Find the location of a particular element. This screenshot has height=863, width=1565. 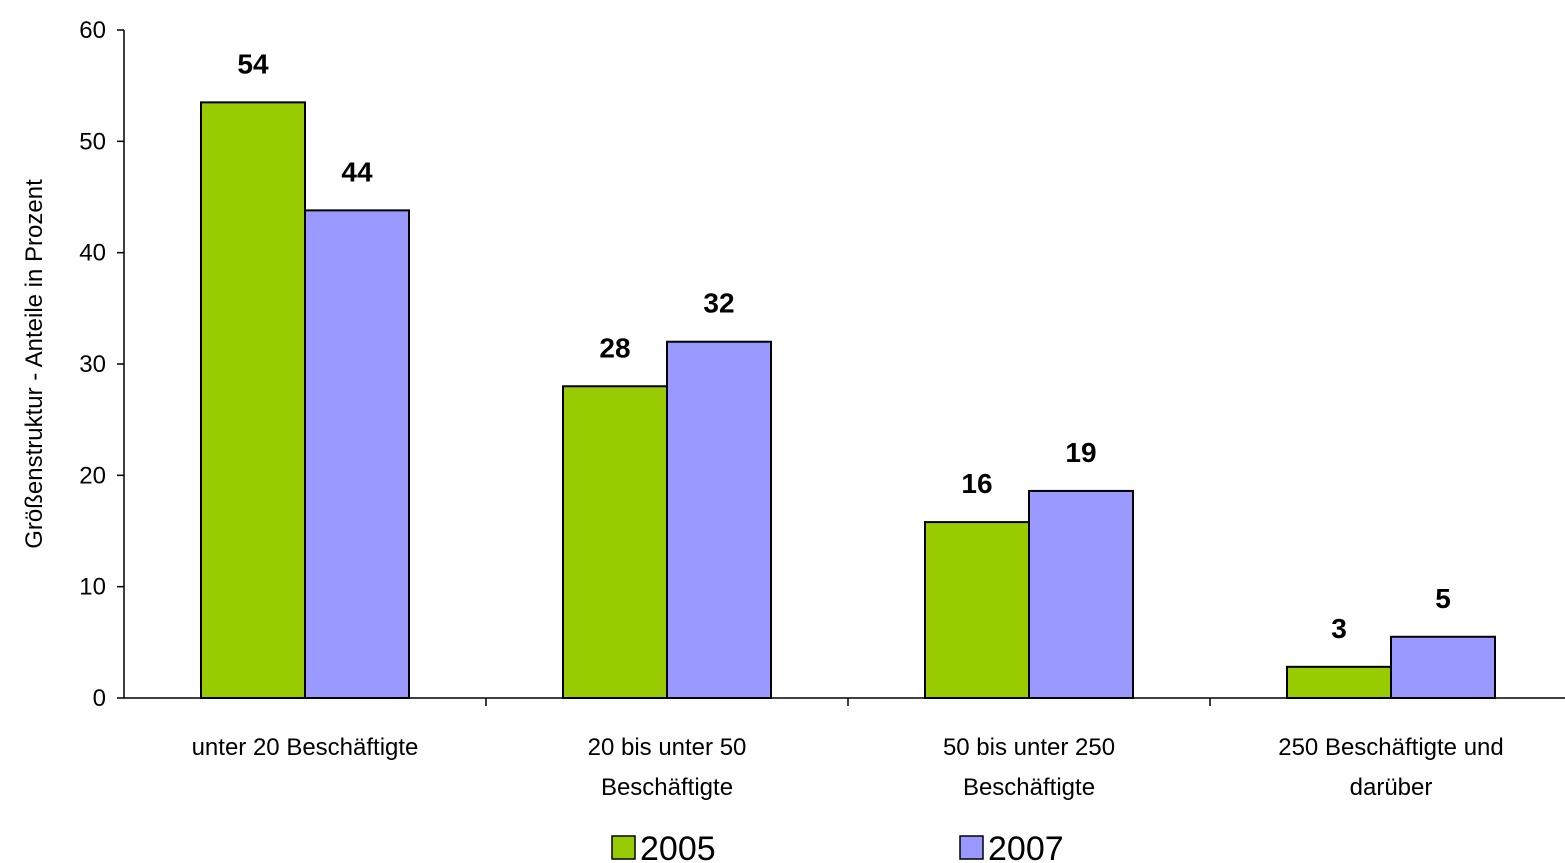

x-category-label-line: darüber is located at coordinates (1391, 787).